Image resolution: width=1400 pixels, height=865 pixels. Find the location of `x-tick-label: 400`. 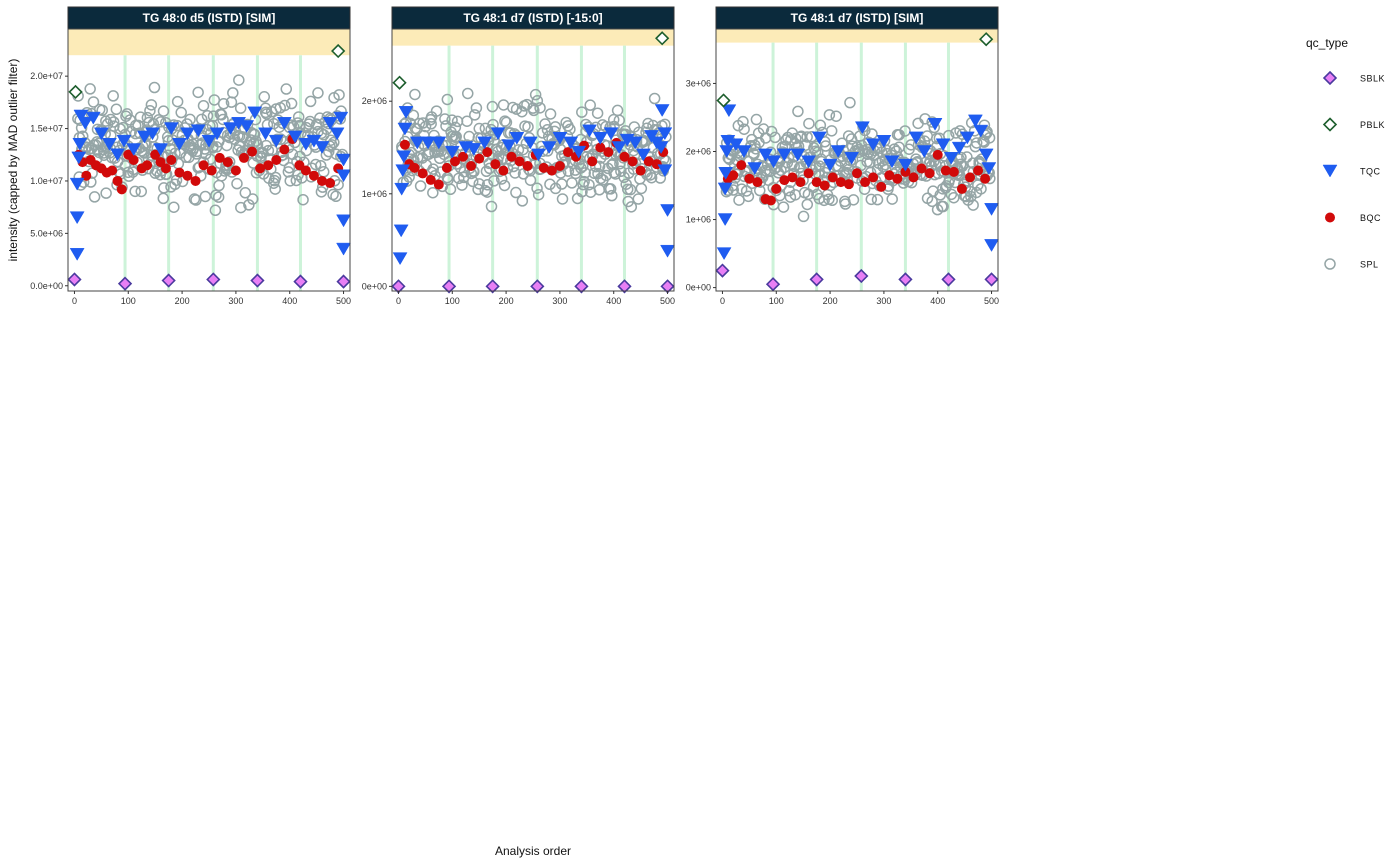

x-tick-label: 400 is located at coordinates (289, 301).